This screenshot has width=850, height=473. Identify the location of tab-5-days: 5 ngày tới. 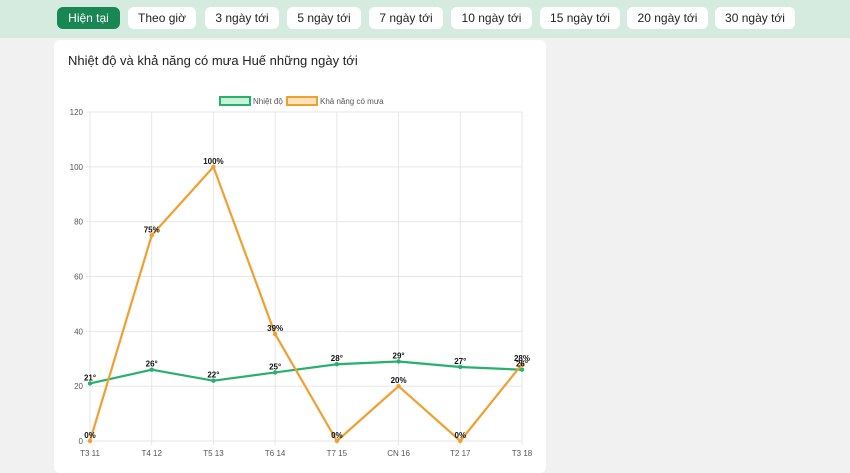
(324, 18).